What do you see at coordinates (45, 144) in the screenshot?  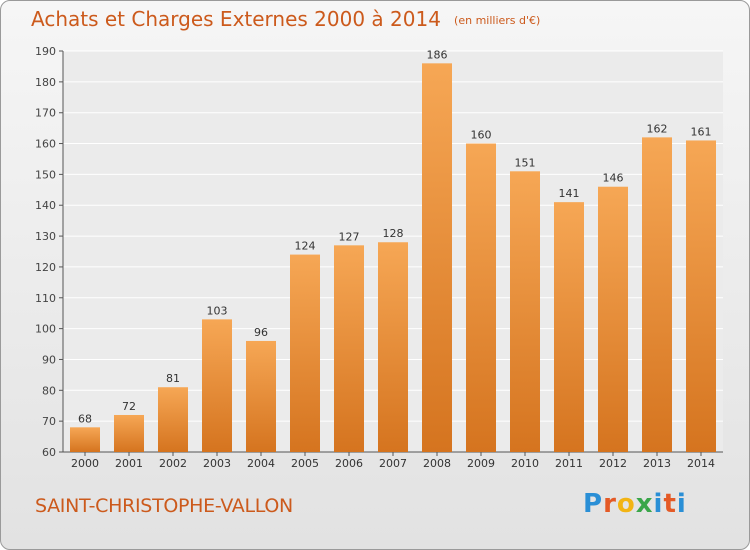 I see `y-tick-label: 160` at bounding box center [45, 144].